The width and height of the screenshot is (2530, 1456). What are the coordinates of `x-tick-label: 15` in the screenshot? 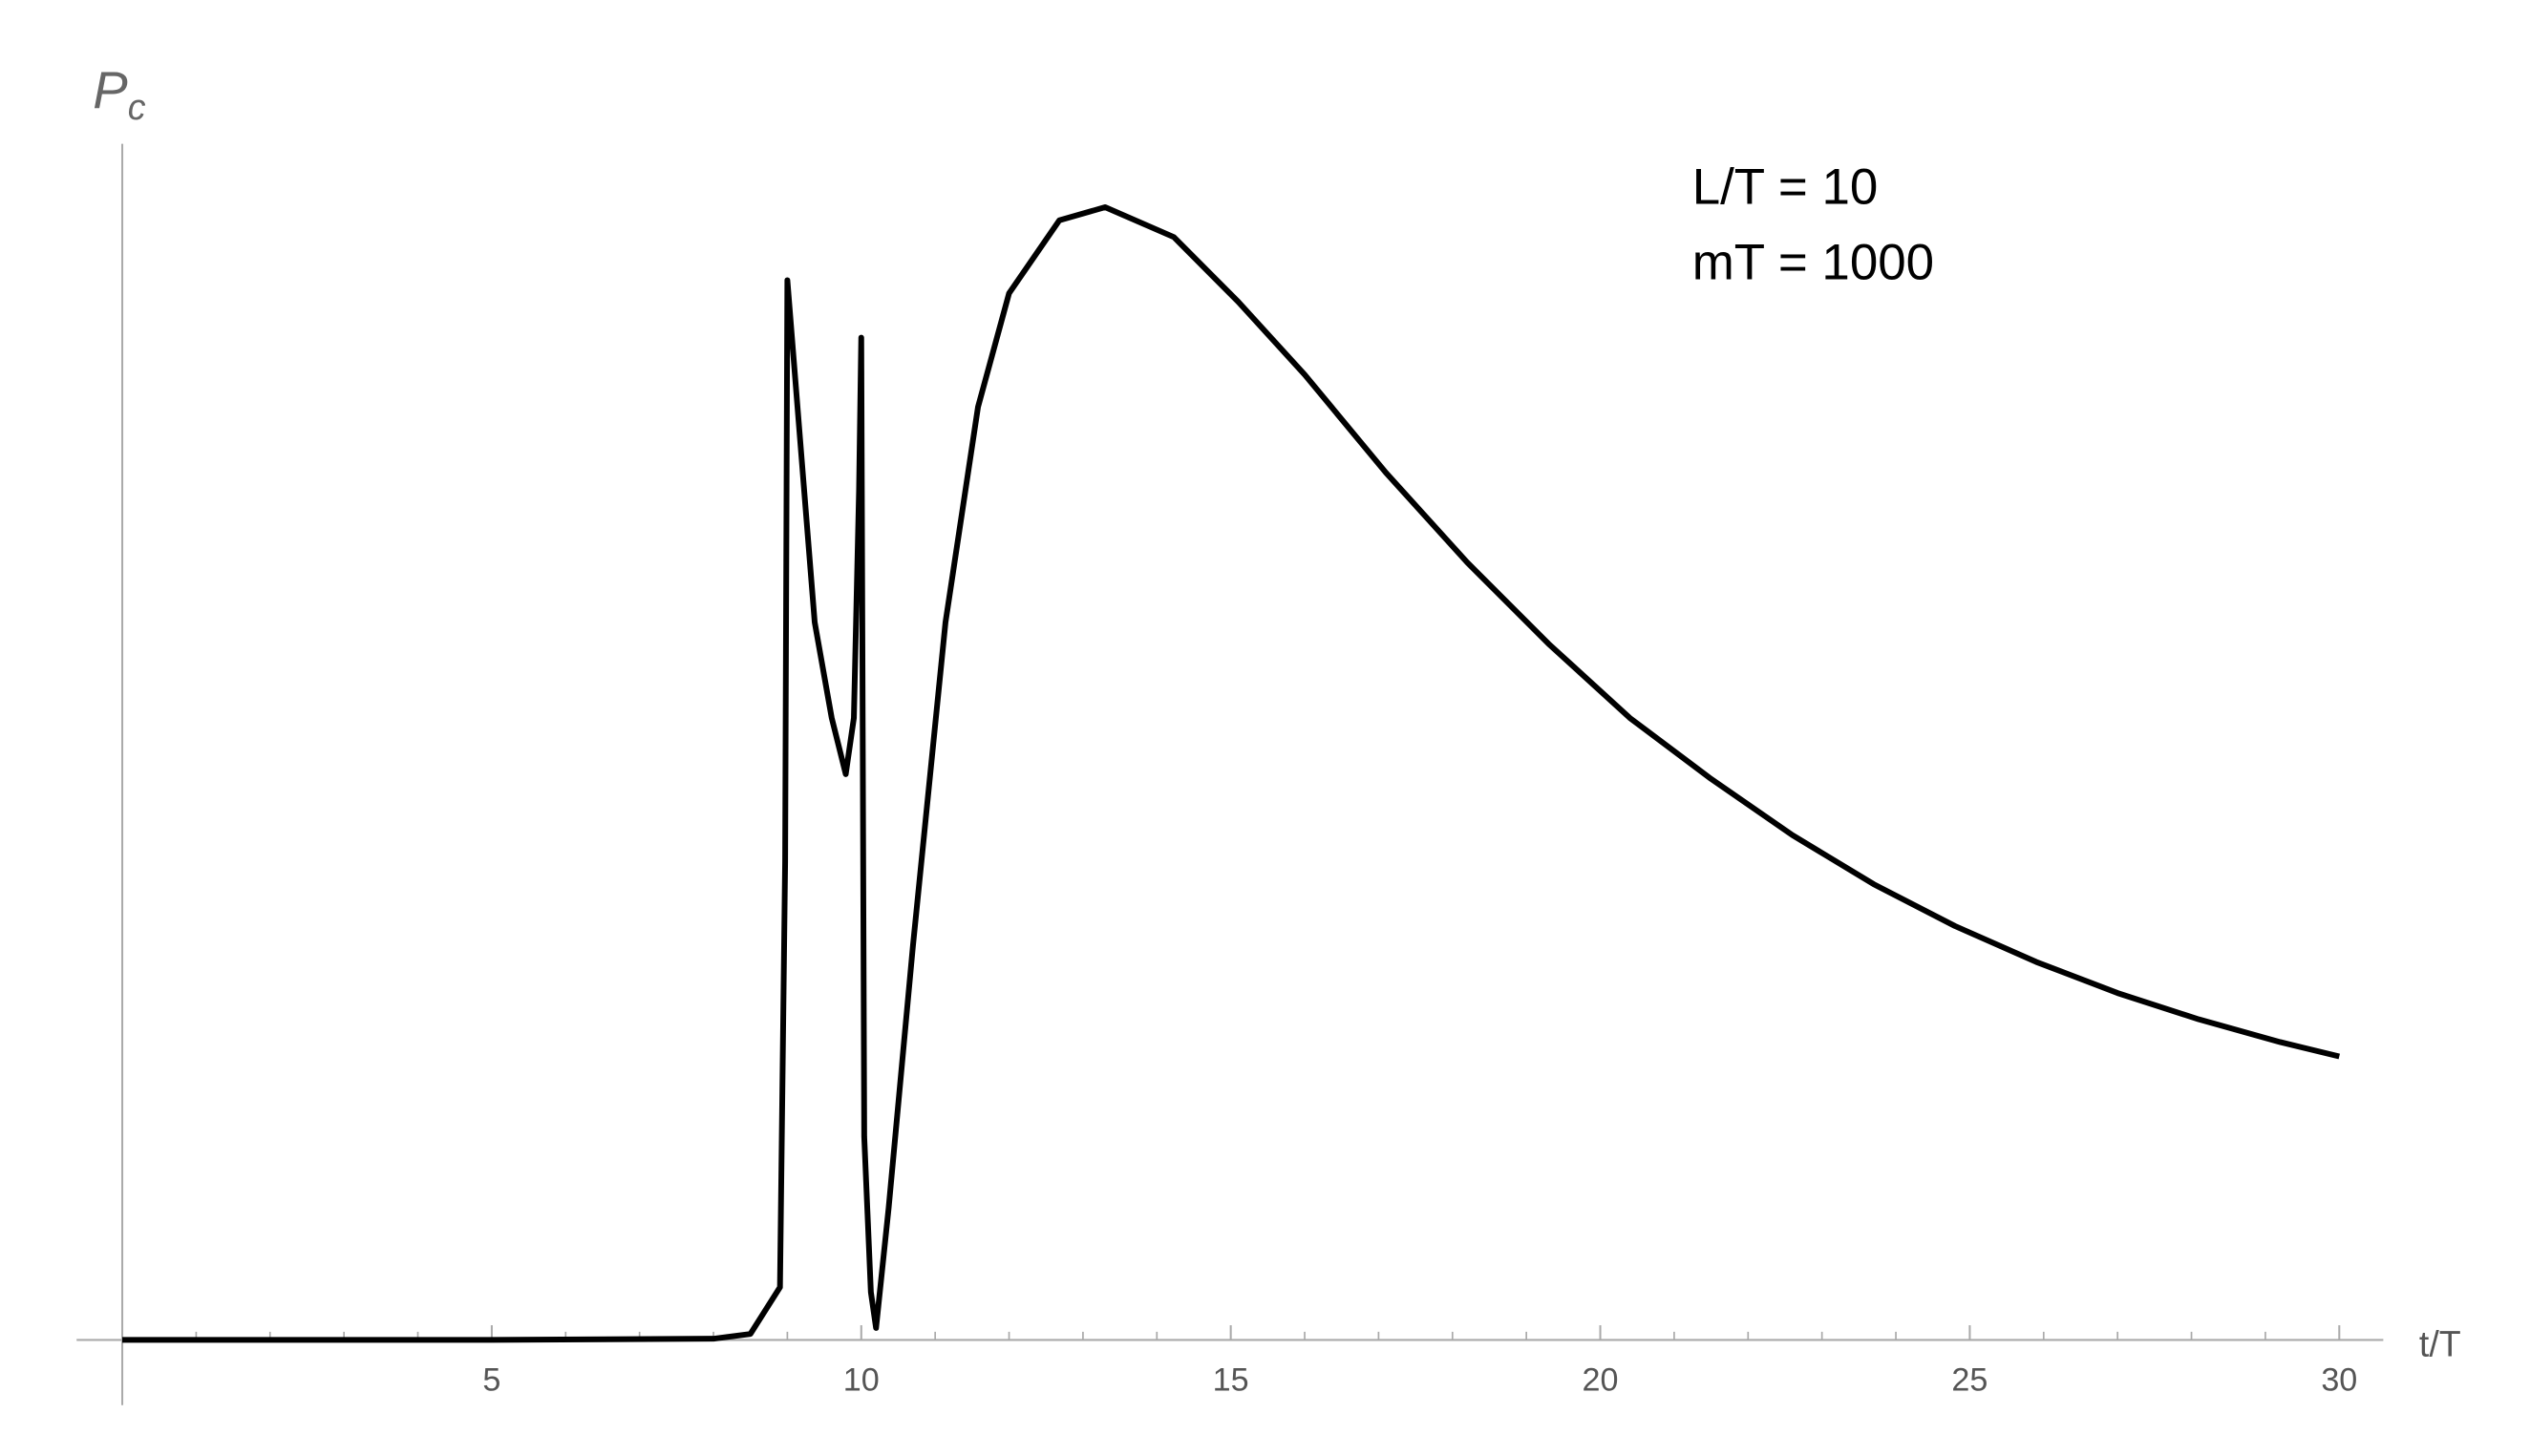 It's located at (1231, 1379).